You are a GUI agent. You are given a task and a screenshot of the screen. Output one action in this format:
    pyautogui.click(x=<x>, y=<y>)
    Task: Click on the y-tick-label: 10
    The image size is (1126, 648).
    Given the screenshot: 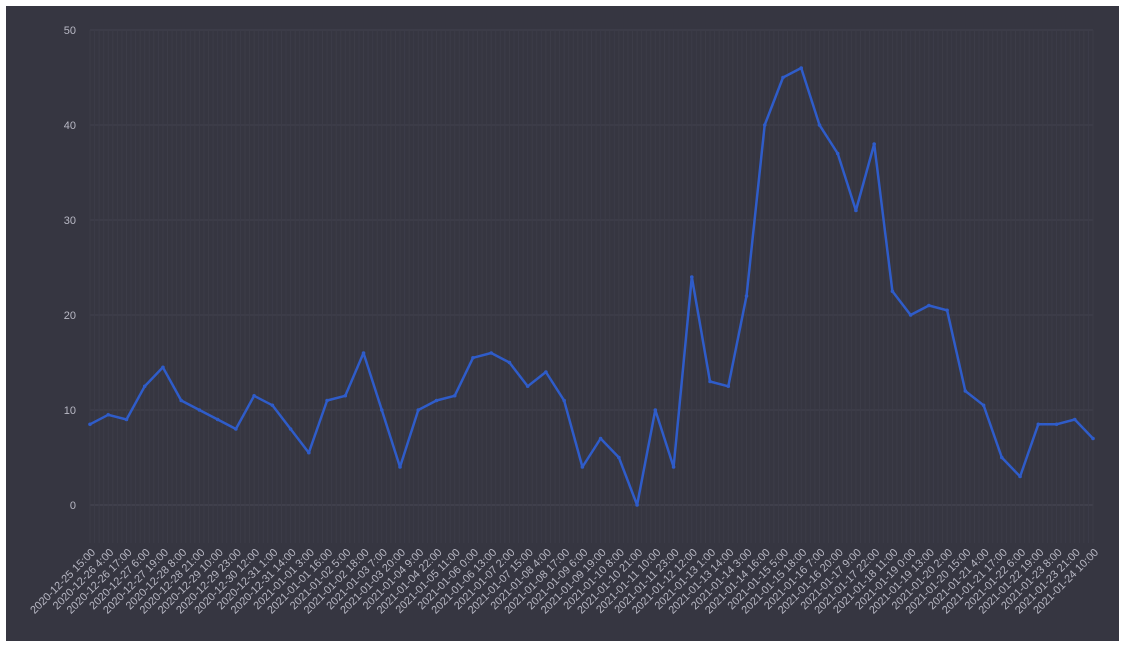 What is the action you would take?
    pyautogui.click(x=70, y=411)
    